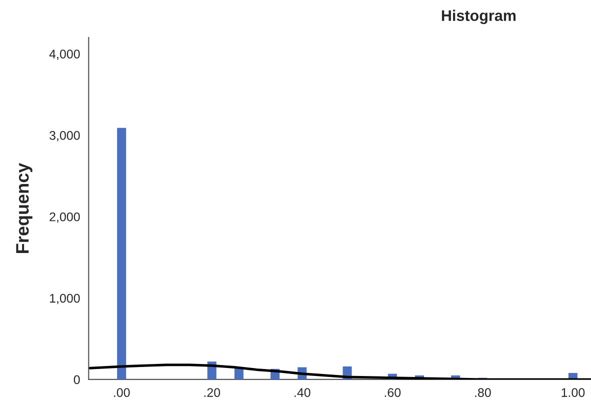 This screenshot has height=417, width=591. I want to click on x-tick-label: .60, so click(392, 392).